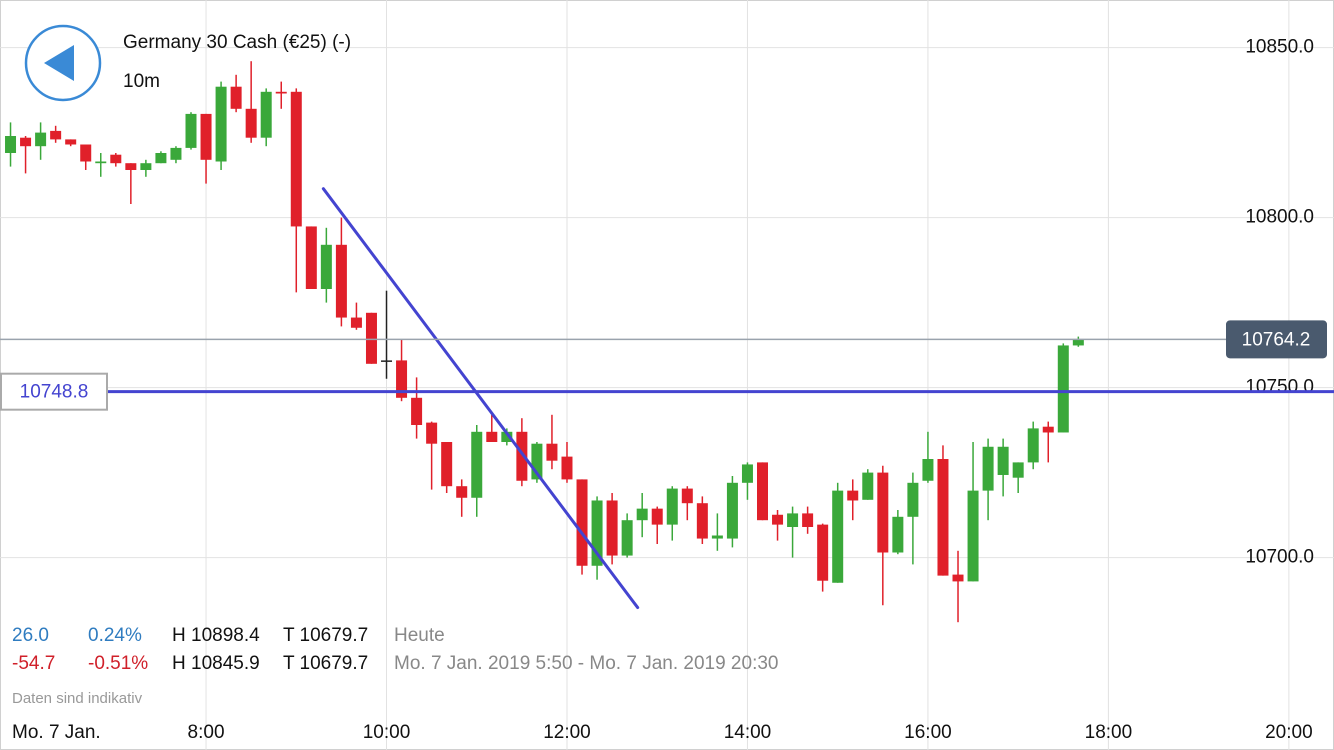 The image size is (1334, 750). Describe the element at coordinates (387, 732) in the screenshot. I see `x-tick-label: 10:00` at that location.